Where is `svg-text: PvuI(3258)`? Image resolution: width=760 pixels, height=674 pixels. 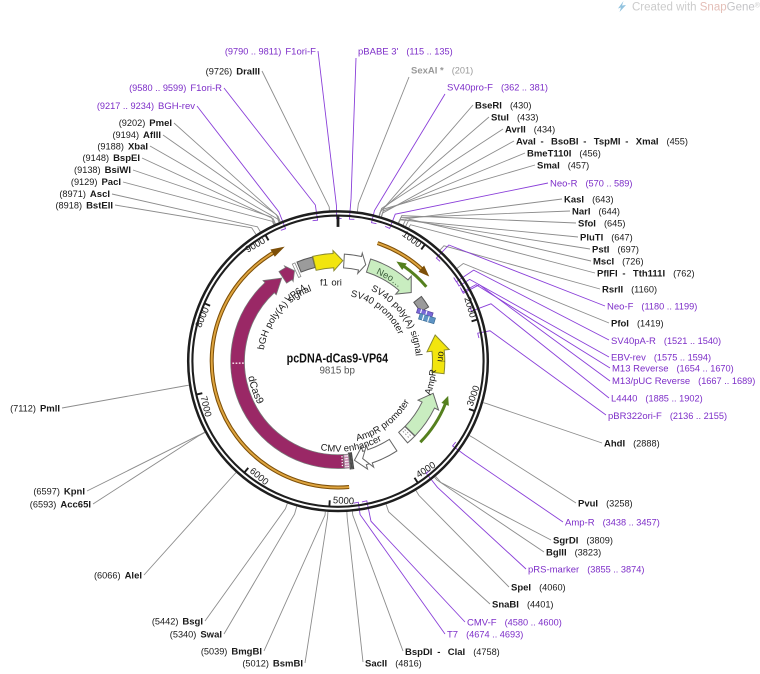 svg-text: PvuI(3258) is located at coordinates (605, 504).